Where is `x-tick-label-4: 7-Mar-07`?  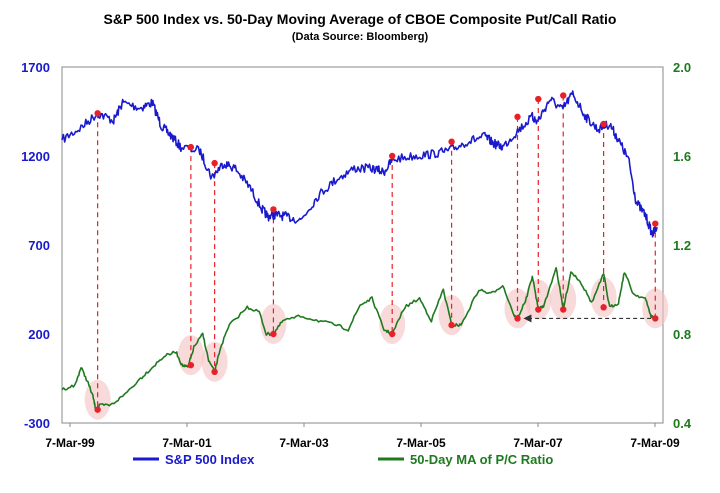
x-tick-label-4: 7-Mar-07 is located at coordinates (538, 443).